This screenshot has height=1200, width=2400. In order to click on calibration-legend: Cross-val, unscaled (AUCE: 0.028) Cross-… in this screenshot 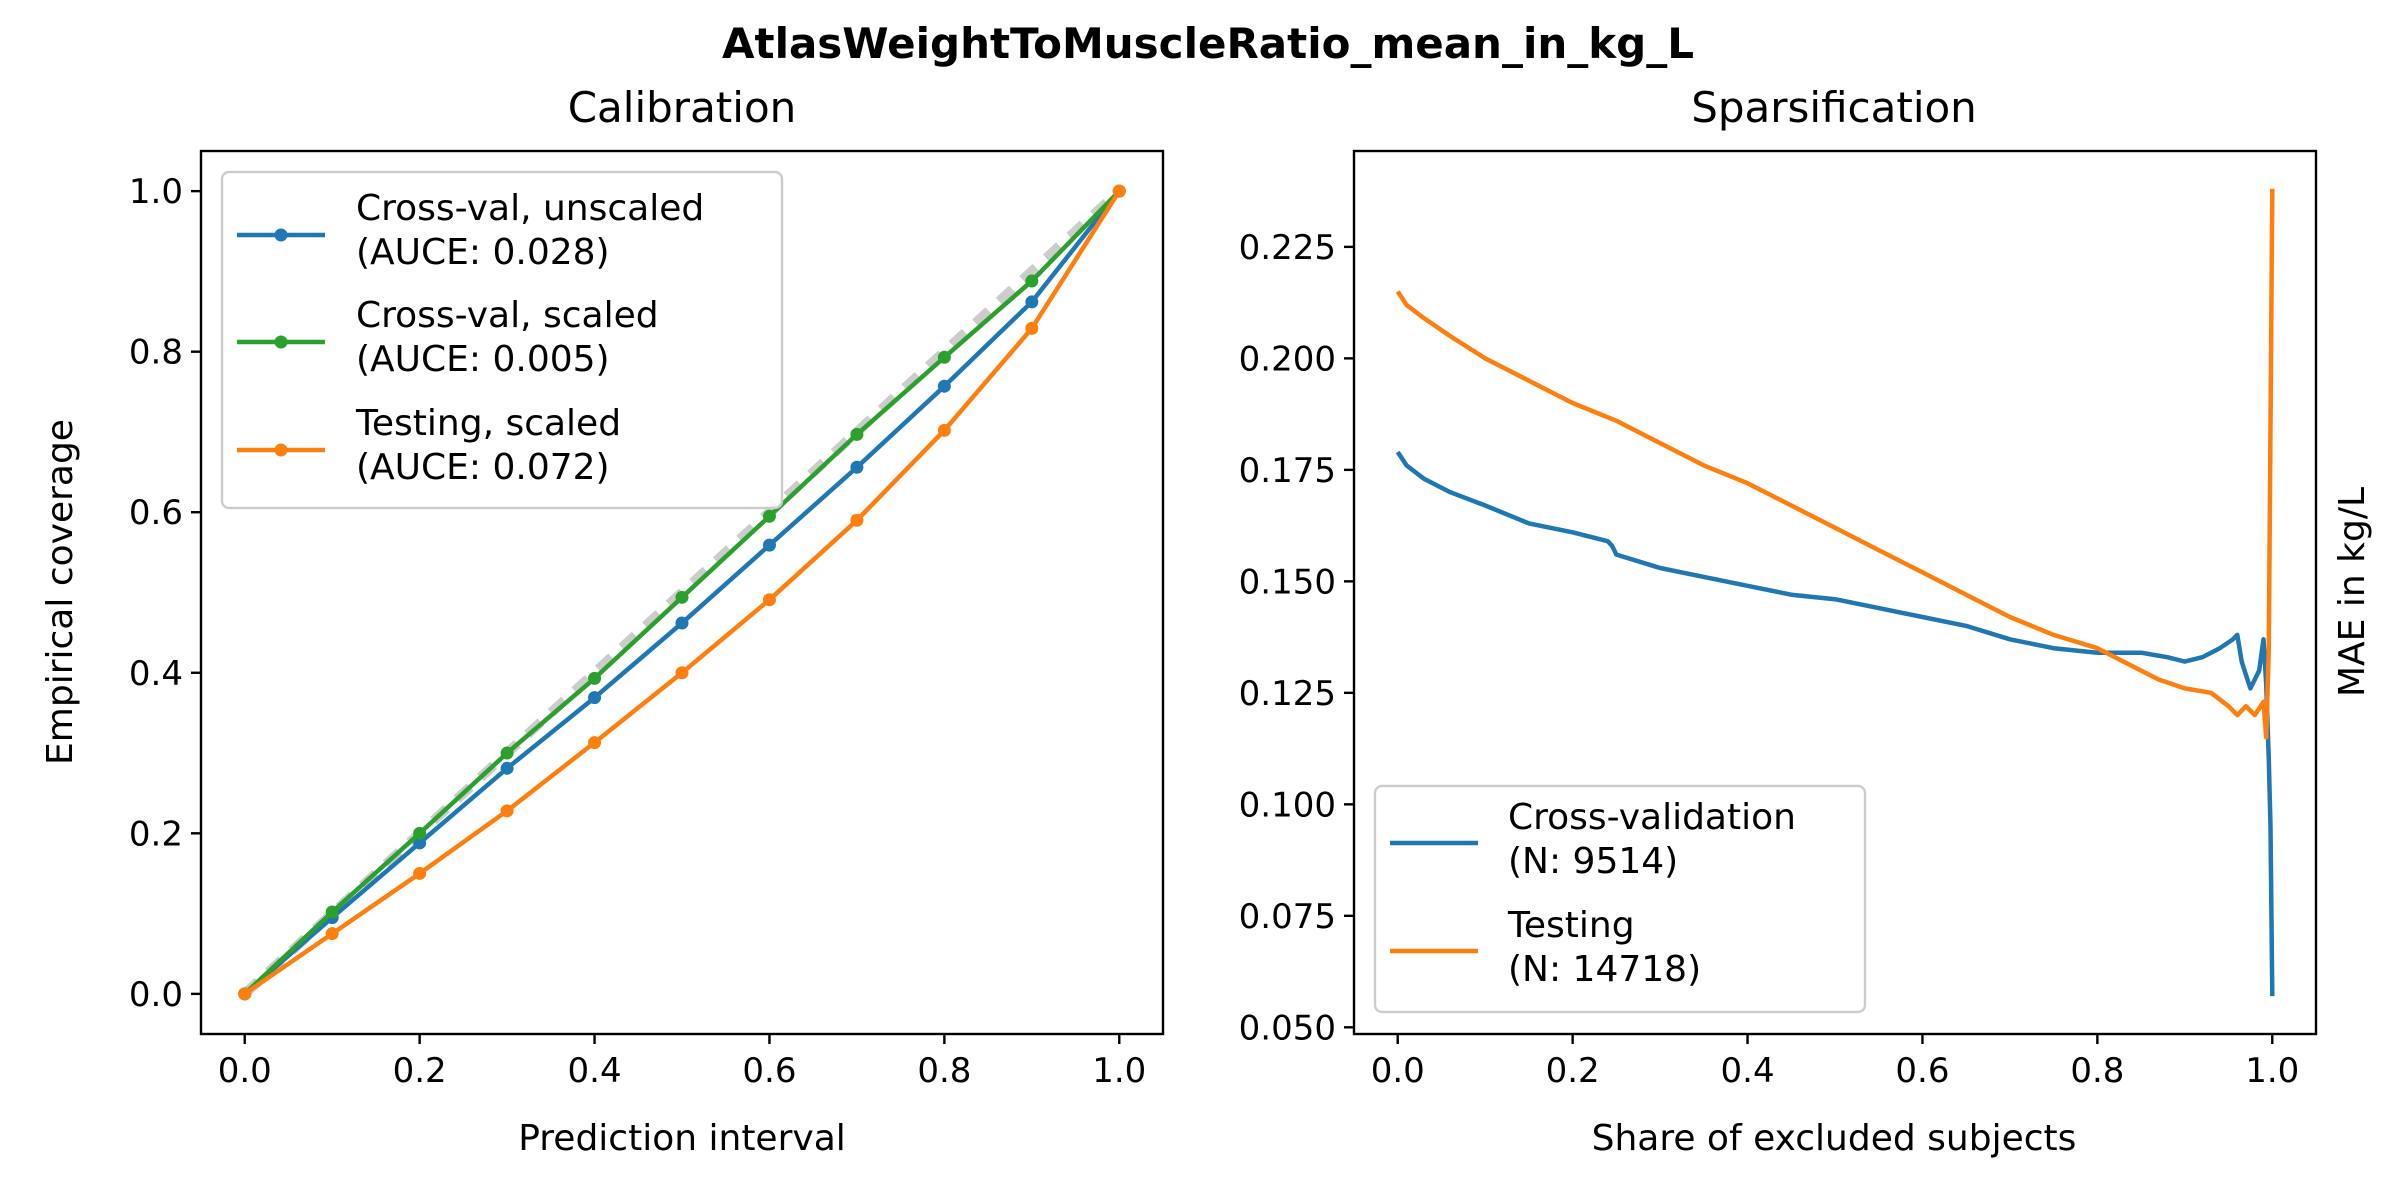, I will do `click(502, 340)`.